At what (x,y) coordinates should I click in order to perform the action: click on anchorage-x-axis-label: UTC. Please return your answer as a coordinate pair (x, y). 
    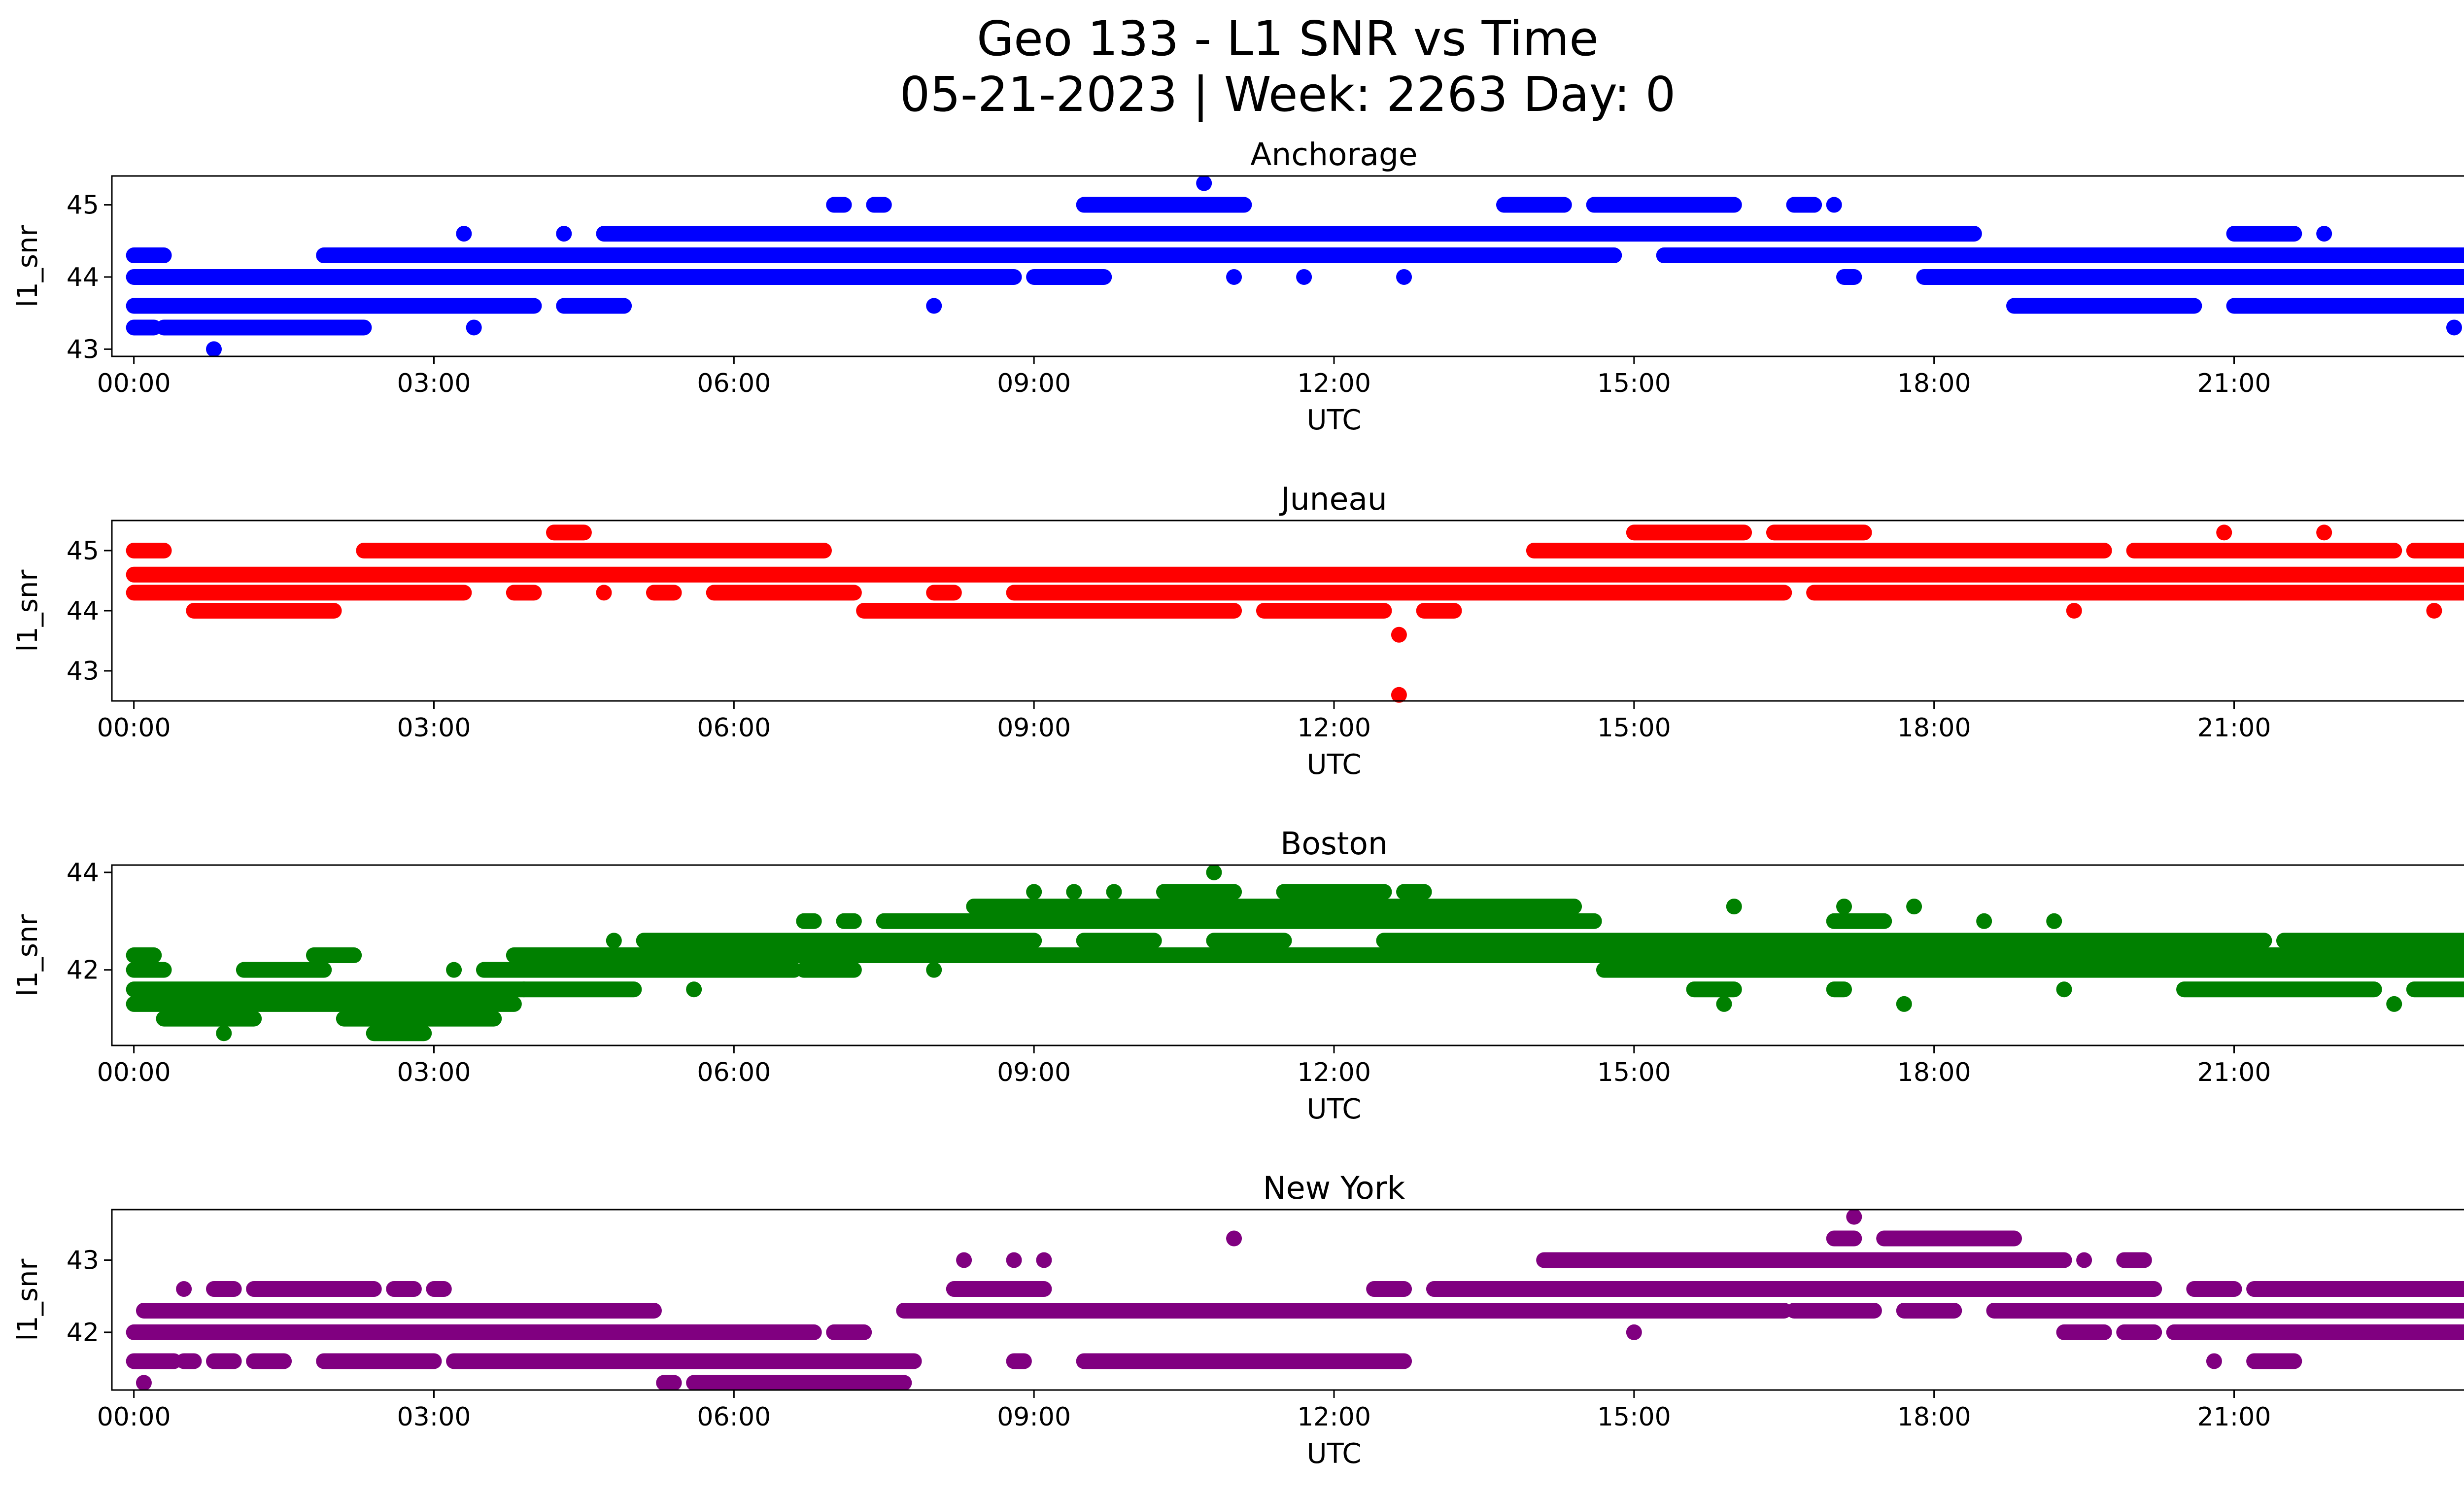
    Looking at the image, I should click on (1333, 420).